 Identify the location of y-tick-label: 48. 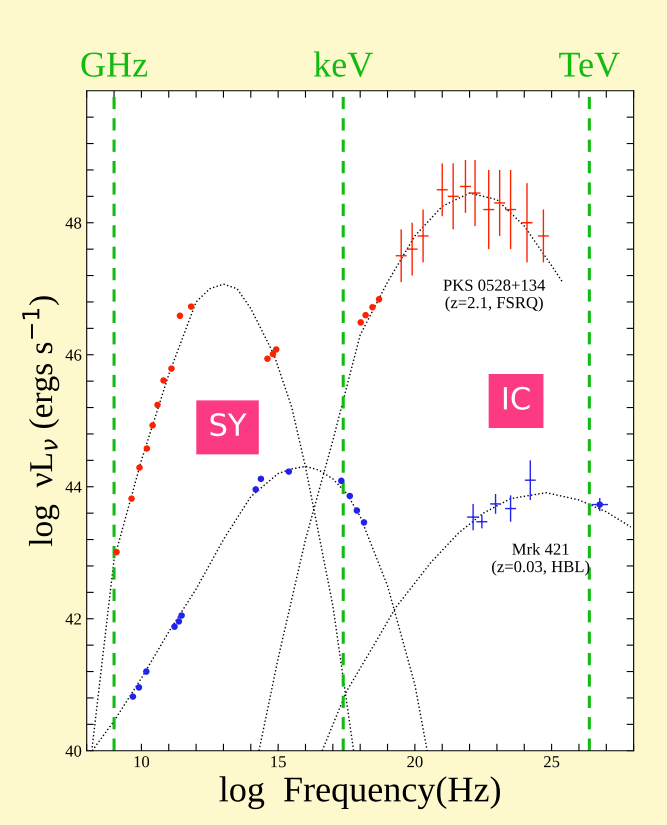
(74, 223).